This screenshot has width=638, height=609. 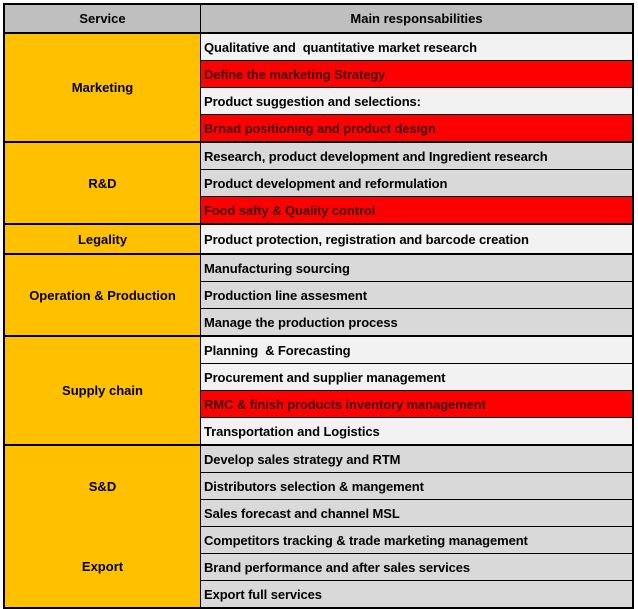 What do you see at coordinates (417, 101) in the screenshot?
I see `responsibility-cell: Product suggestion and selections:` at bounding box center [417, 101].